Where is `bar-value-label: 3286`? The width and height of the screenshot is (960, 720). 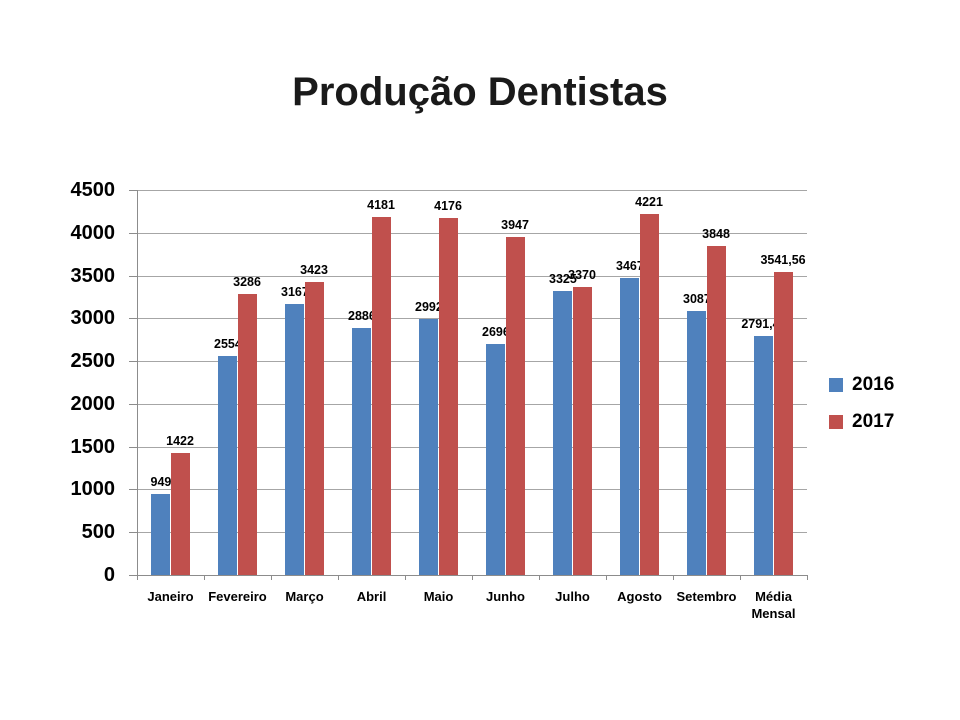 bar-value-label: 3286 is located at coordinates (247, 281).